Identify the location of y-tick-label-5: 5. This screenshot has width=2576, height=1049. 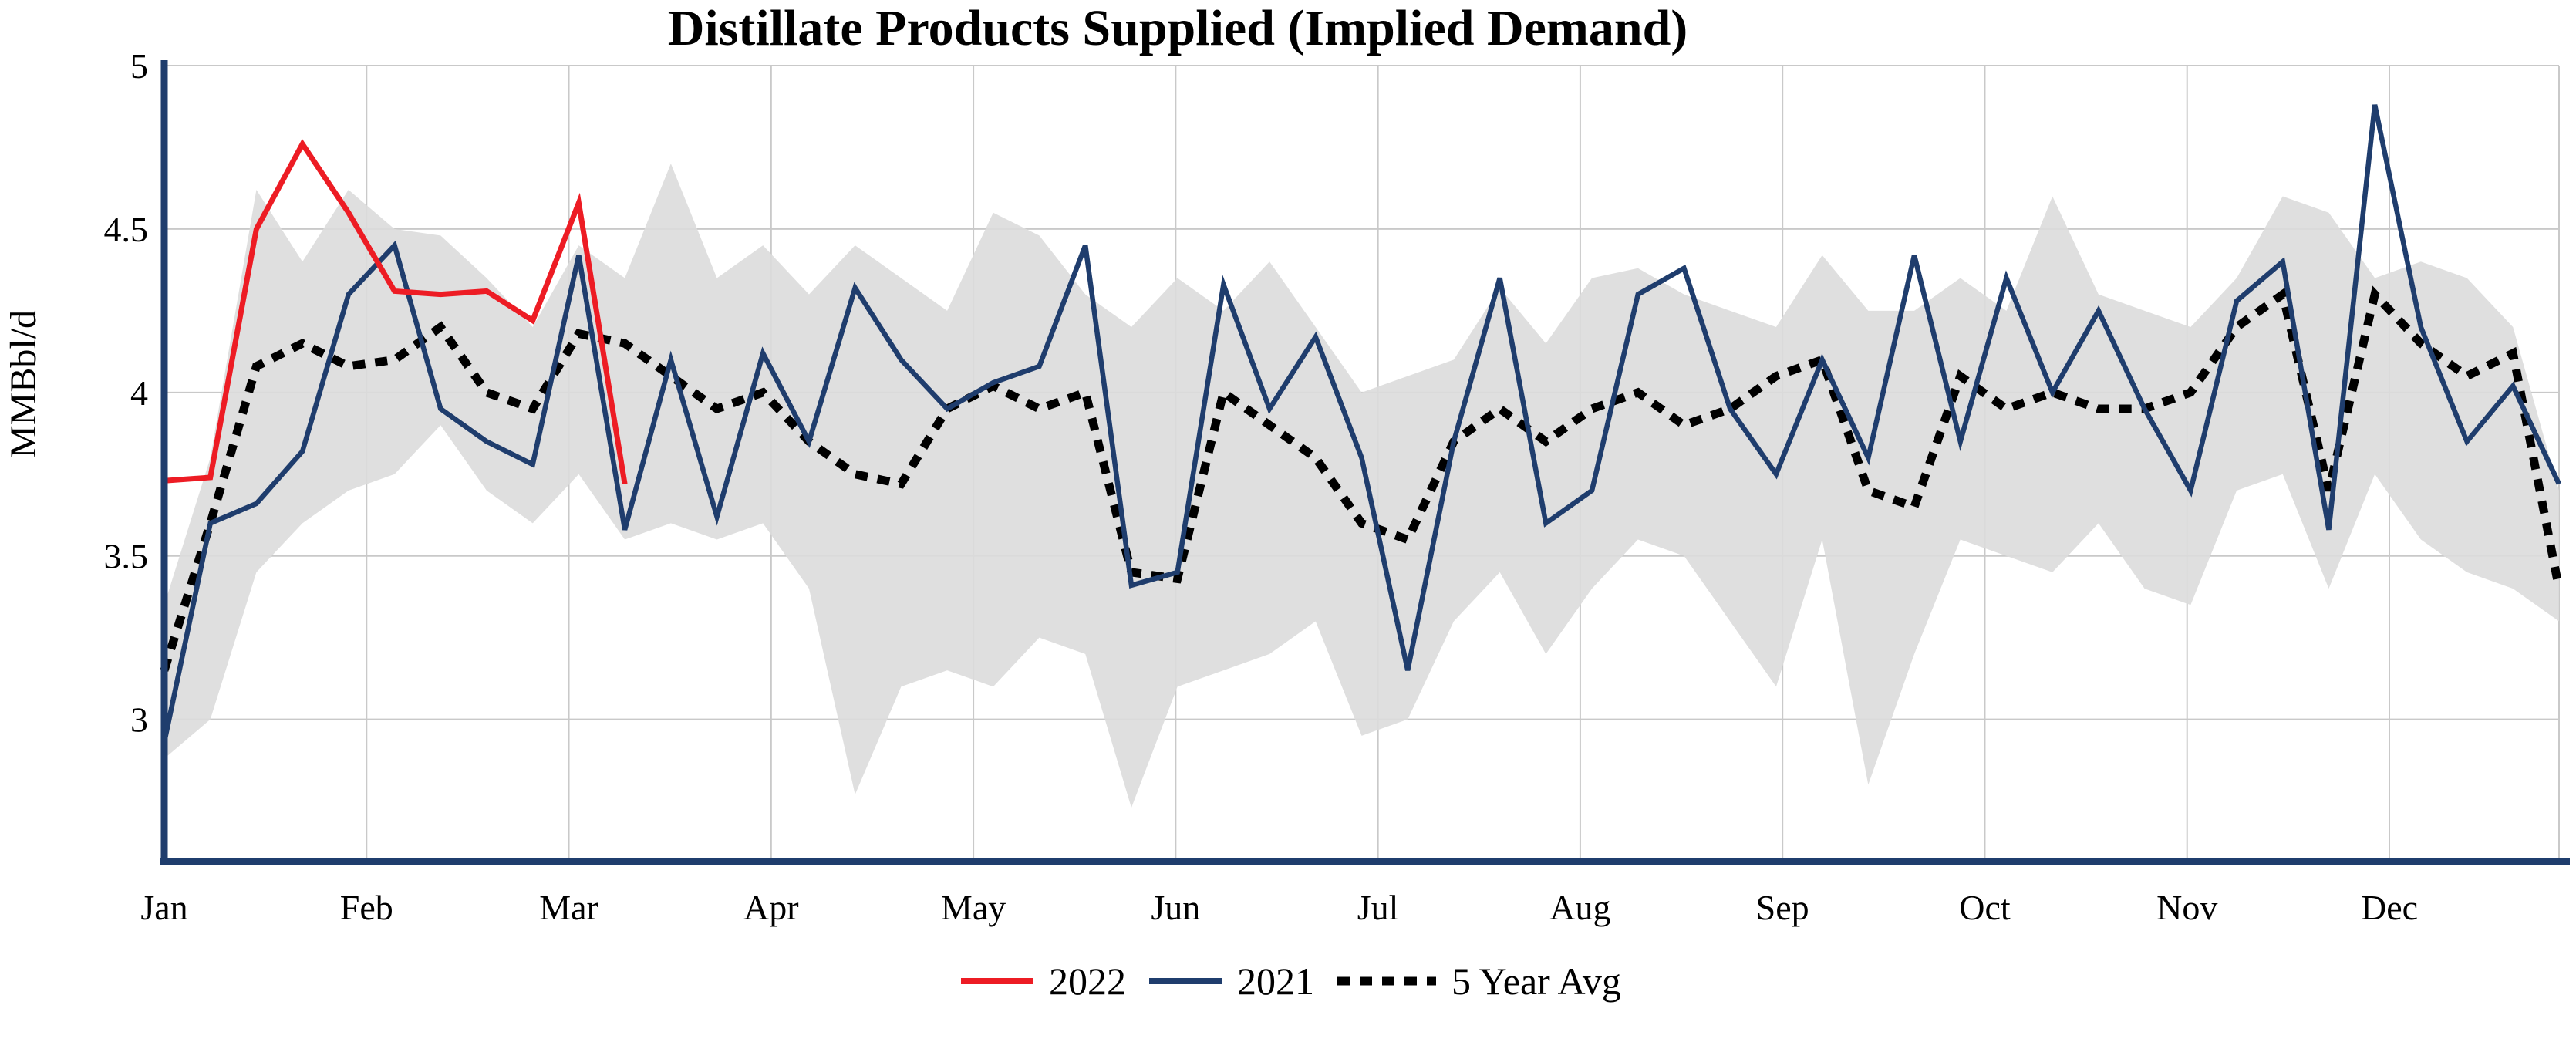
(139, 66).